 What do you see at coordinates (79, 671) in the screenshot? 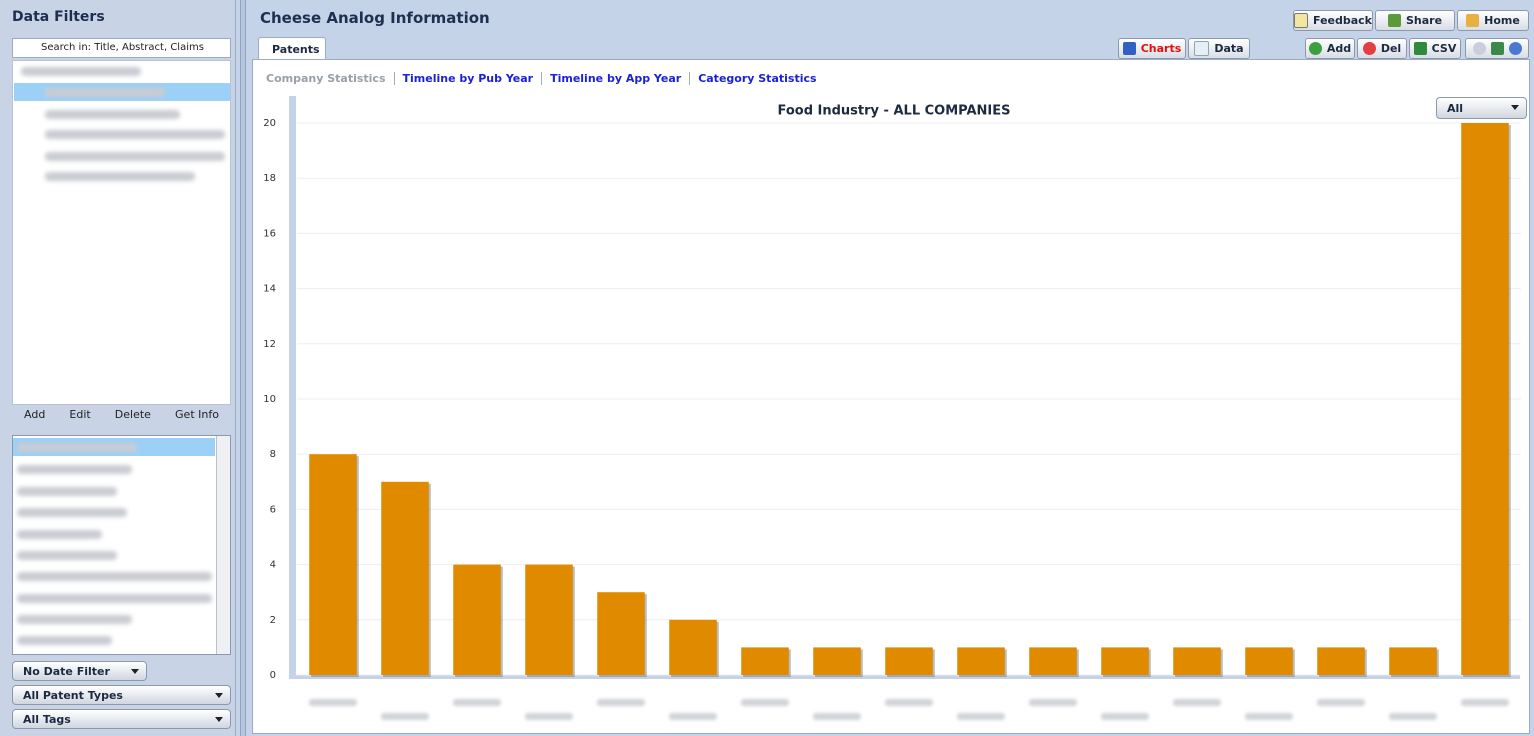
I see `date-filter: No Date Filter` at bounding box center [79, 671].